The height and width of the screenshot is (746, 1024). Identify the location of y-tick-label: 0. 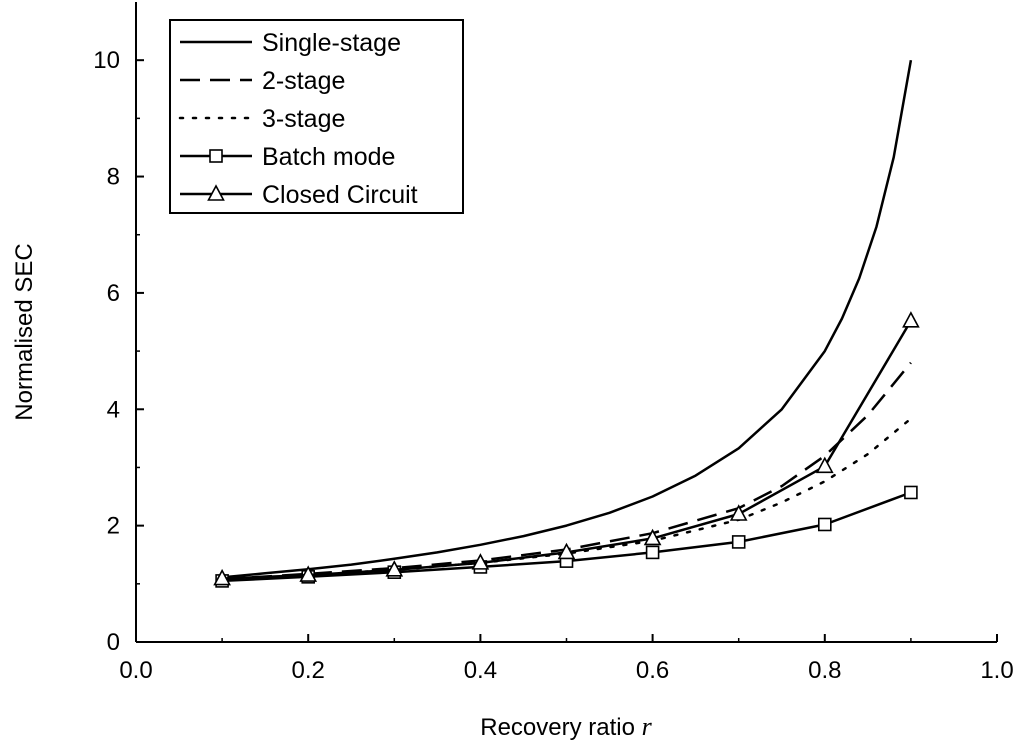
(113, 642).